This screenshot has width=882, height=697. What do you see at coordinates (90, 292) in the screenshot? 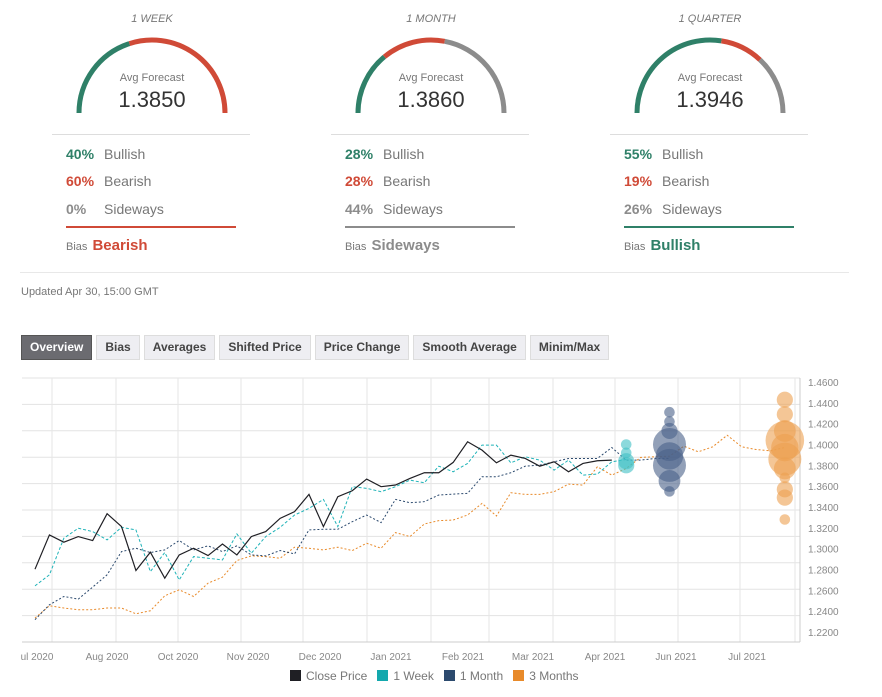
I see `updated-timestamp: Updated Apr 30, 15:00 GMT` at bounding box center [90, 292].